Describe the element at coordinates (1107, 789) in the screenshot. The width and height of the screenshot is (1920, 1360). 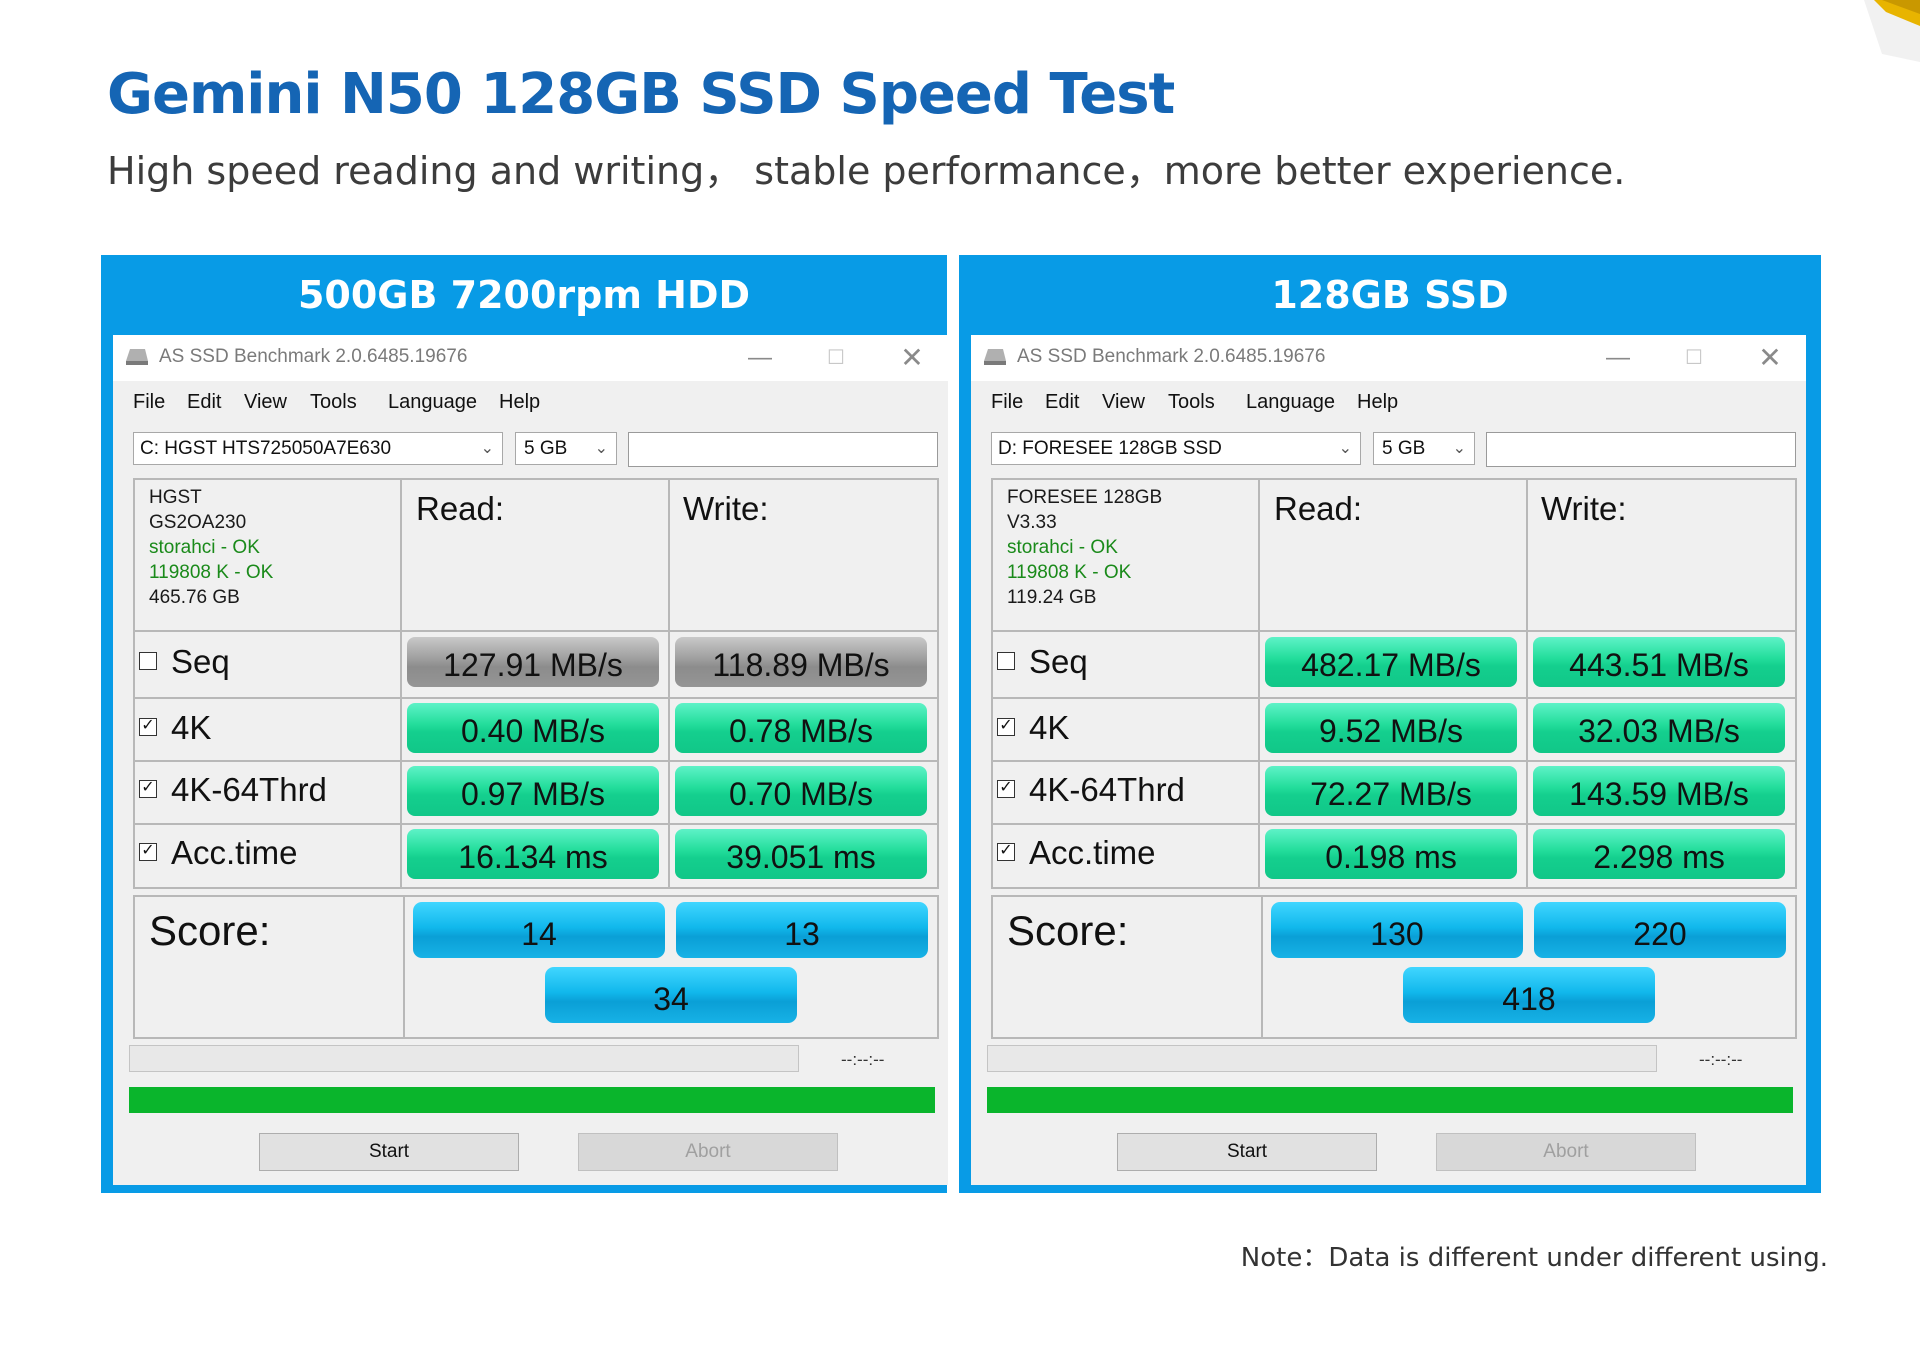
I see `row-label-text: 4K-64Thrd` at that location.